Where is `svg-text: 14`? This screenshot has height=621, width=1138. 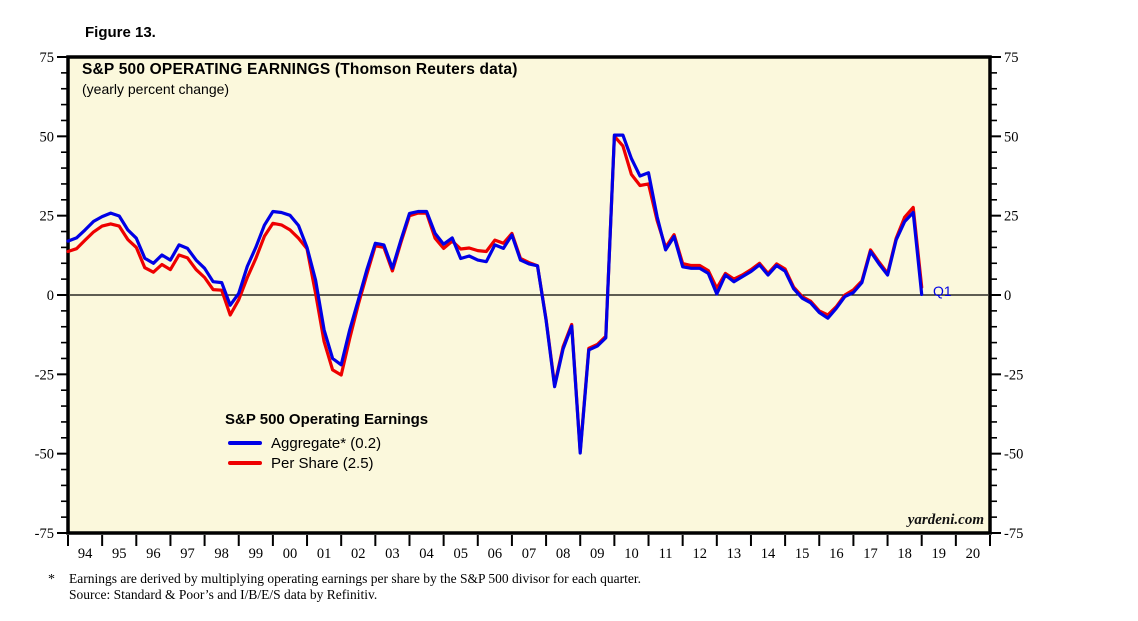 svg-text: 14 is located at coordinates (768, 554).